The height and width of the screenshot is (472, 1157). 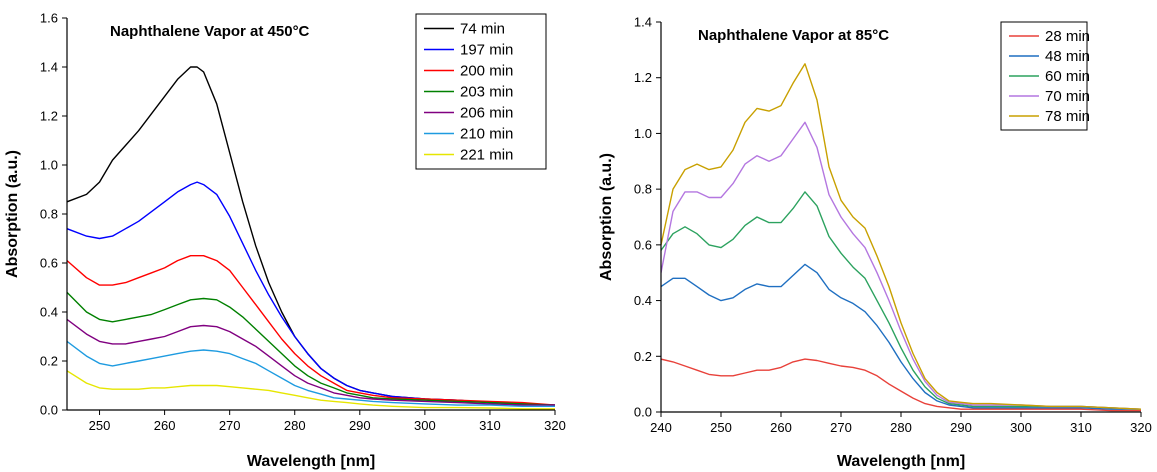 I want to click on legend-label: 60 min, so click(x=1067, y=76).